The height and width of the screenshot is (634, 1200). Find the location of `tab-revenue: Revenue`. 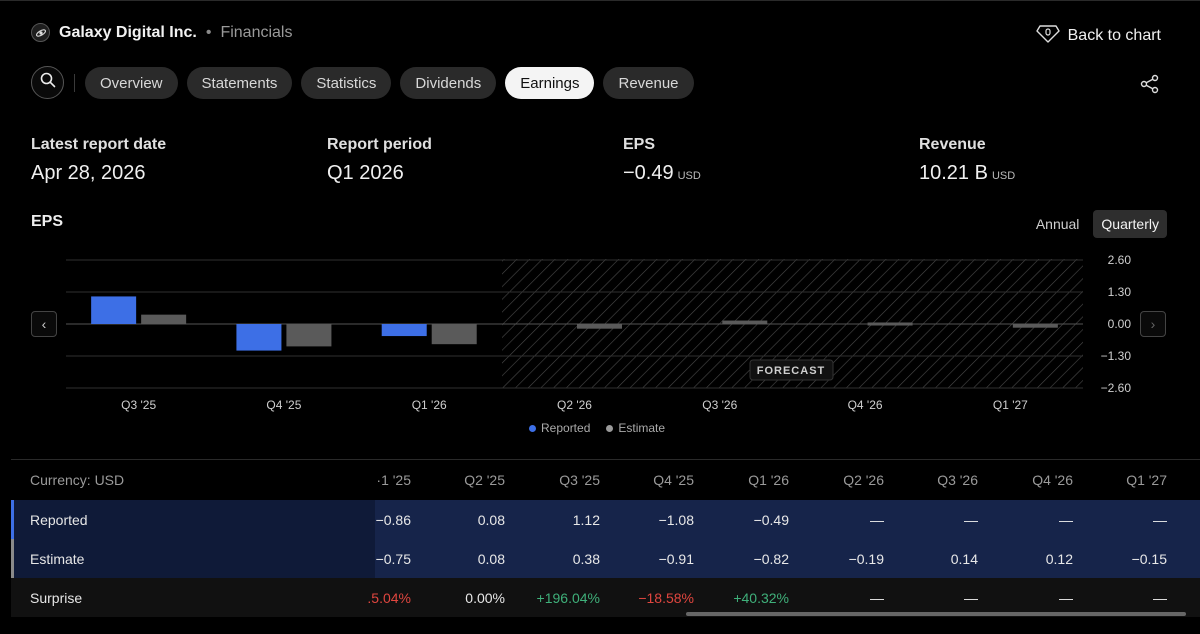

tab-revenue: Revenue is located at coordinates (648, 83).